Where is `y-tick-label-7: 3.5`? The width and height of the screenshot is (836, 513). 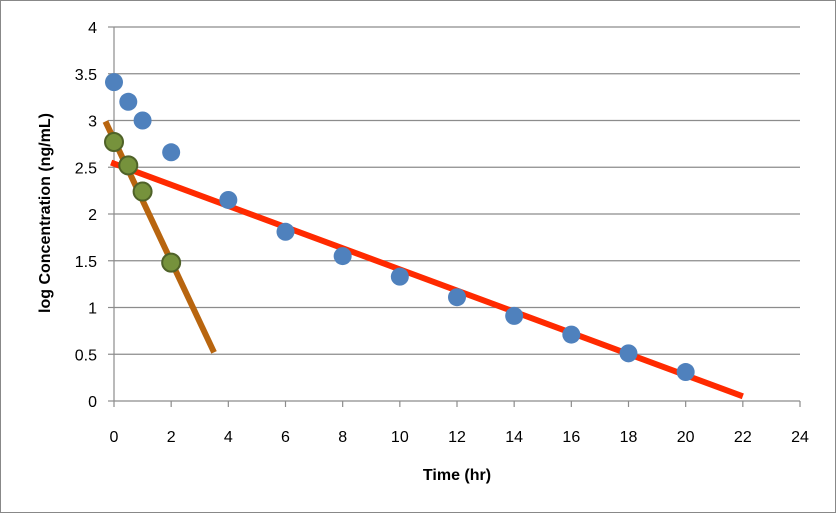
y-tick-label-7: 3.5 is located at coordinates (86, 75).